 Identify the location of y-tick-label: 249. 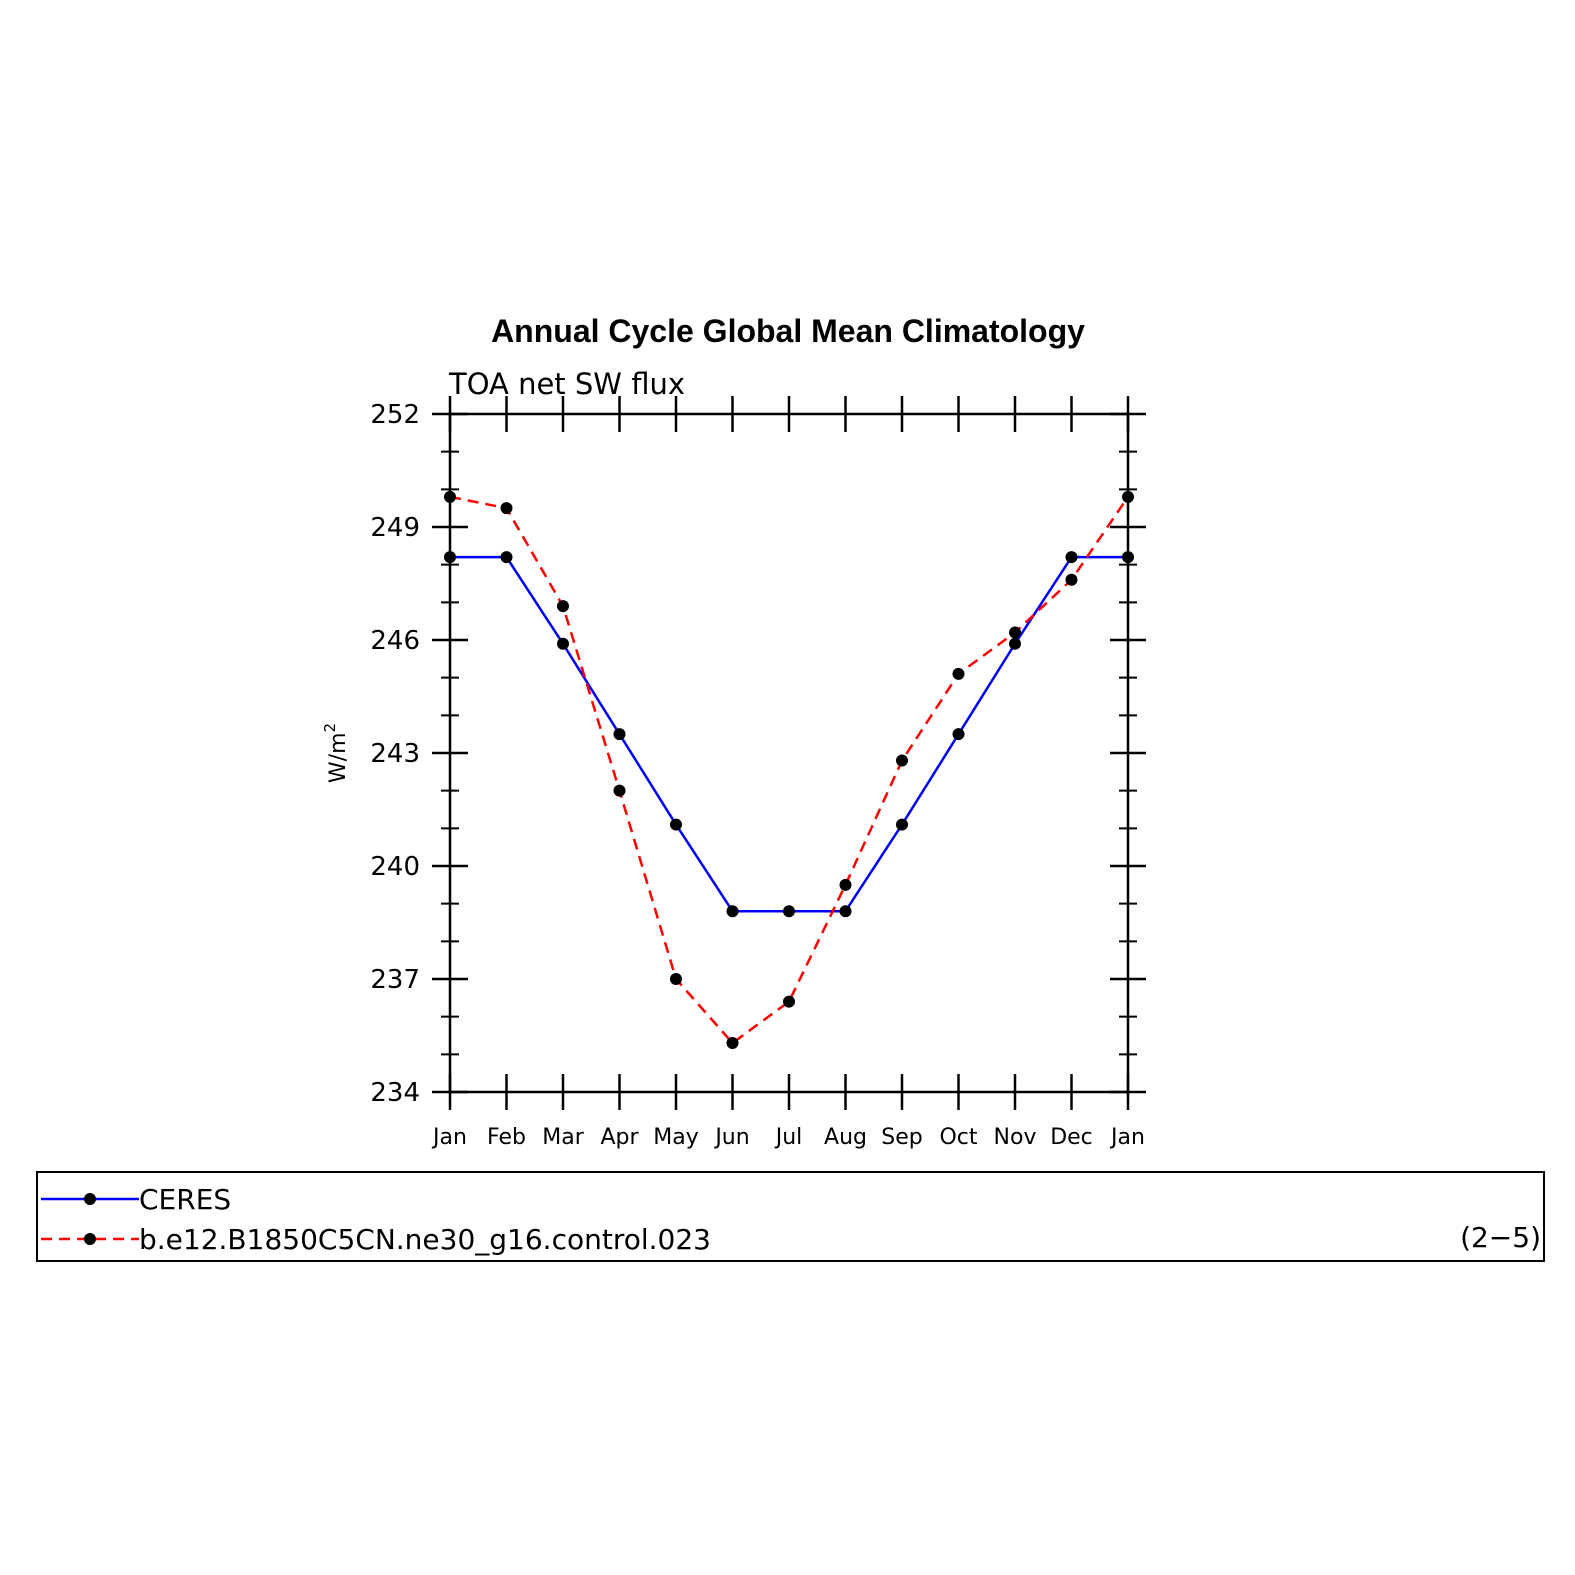
(395, 528).